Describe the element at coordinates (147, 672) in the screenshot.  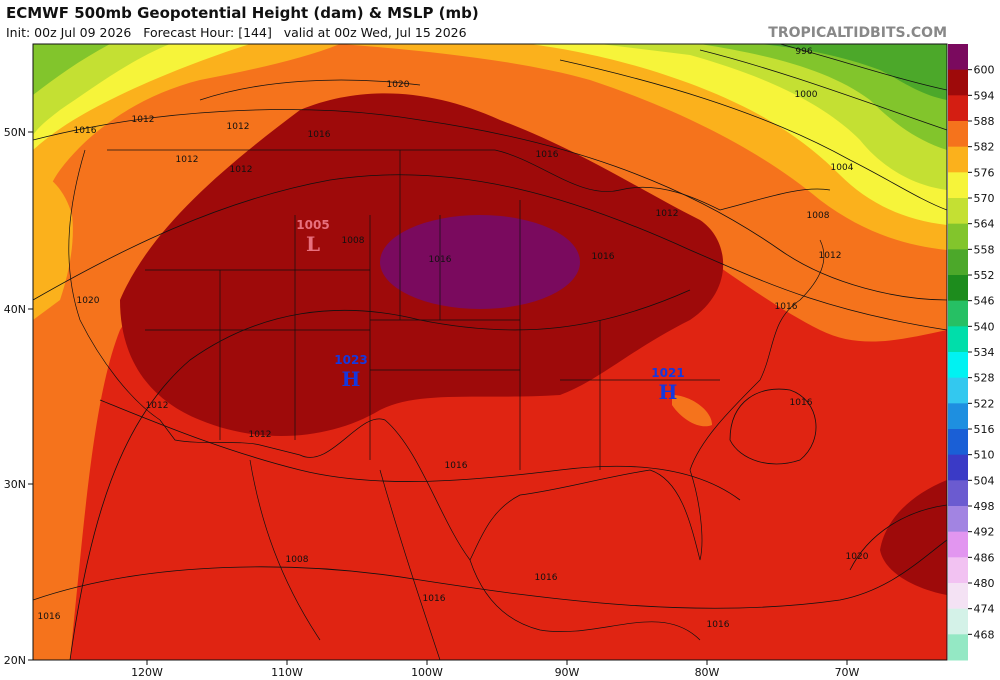
I see `lon-label: 120W` at that location.